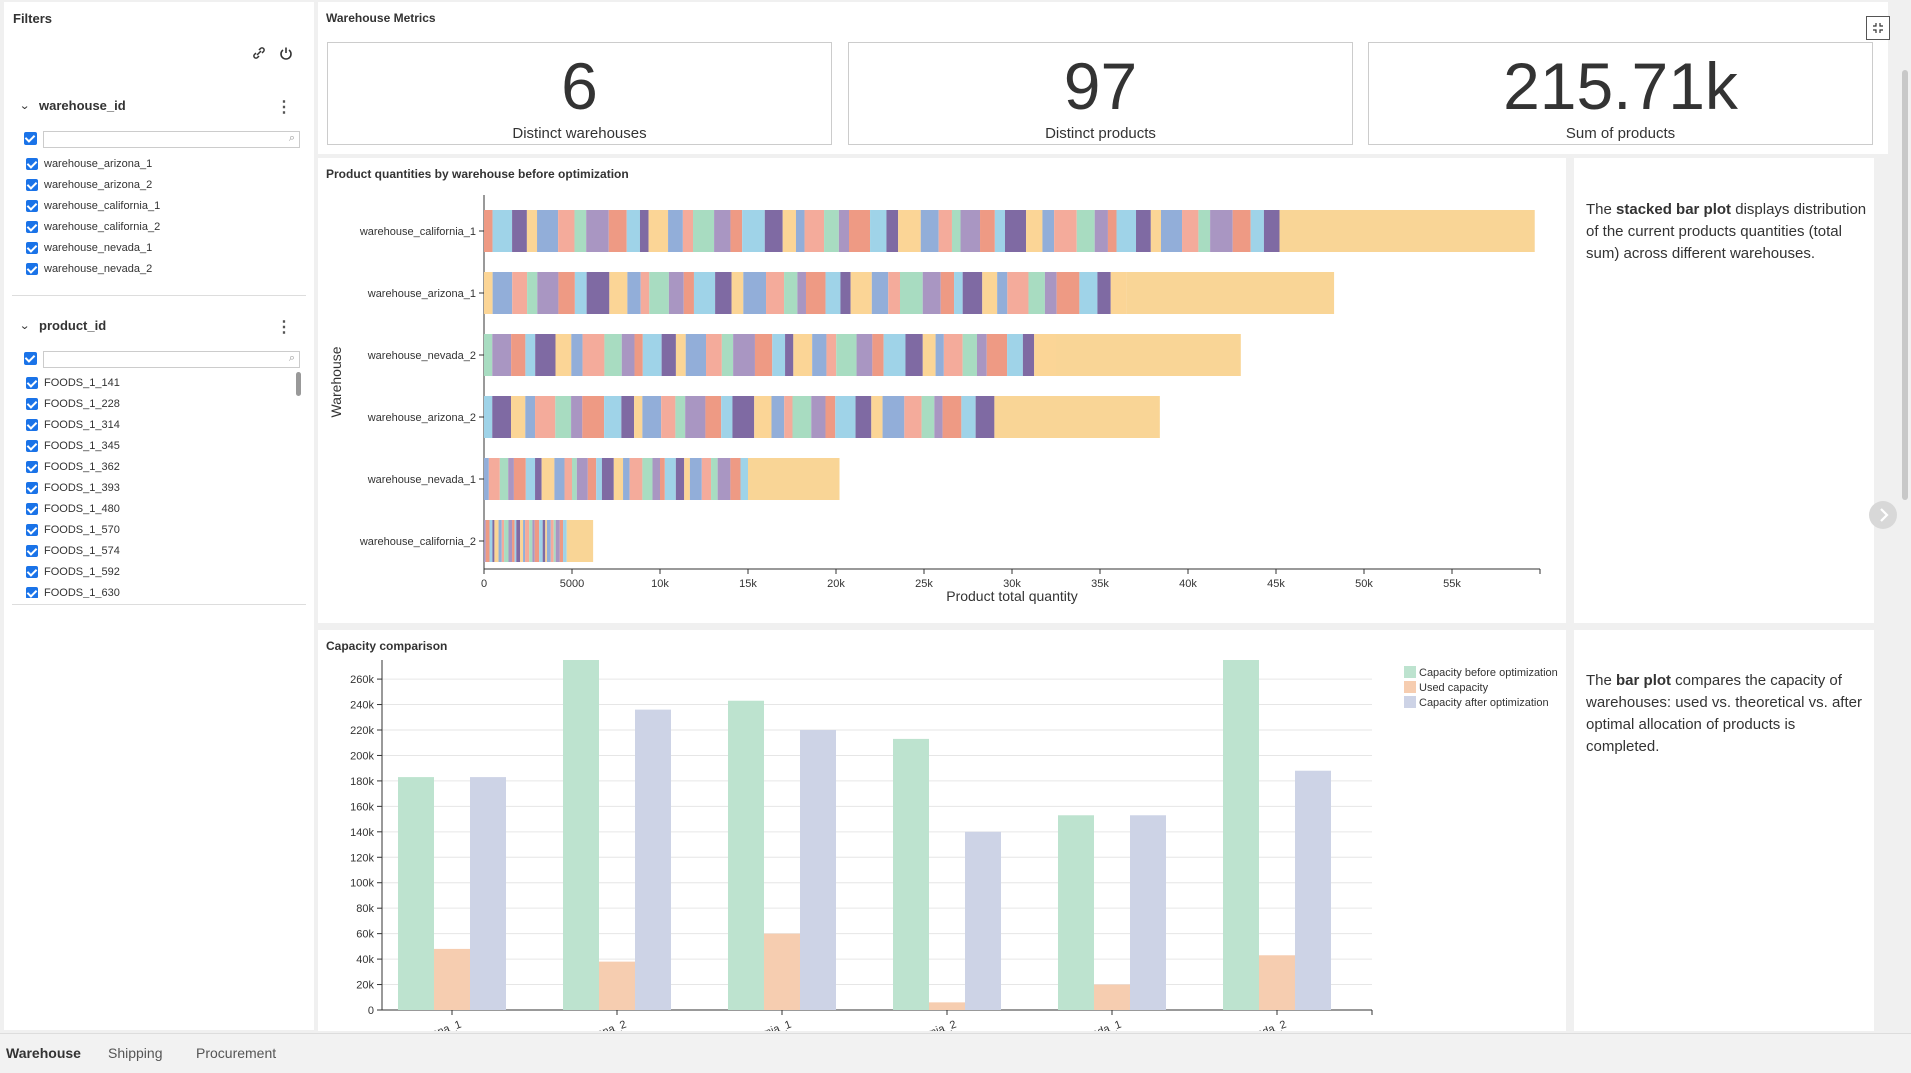 The width and height of the screenshot is (1911, 1073). I want to click on fullscreen-exit-icon, so click(1878, 28).